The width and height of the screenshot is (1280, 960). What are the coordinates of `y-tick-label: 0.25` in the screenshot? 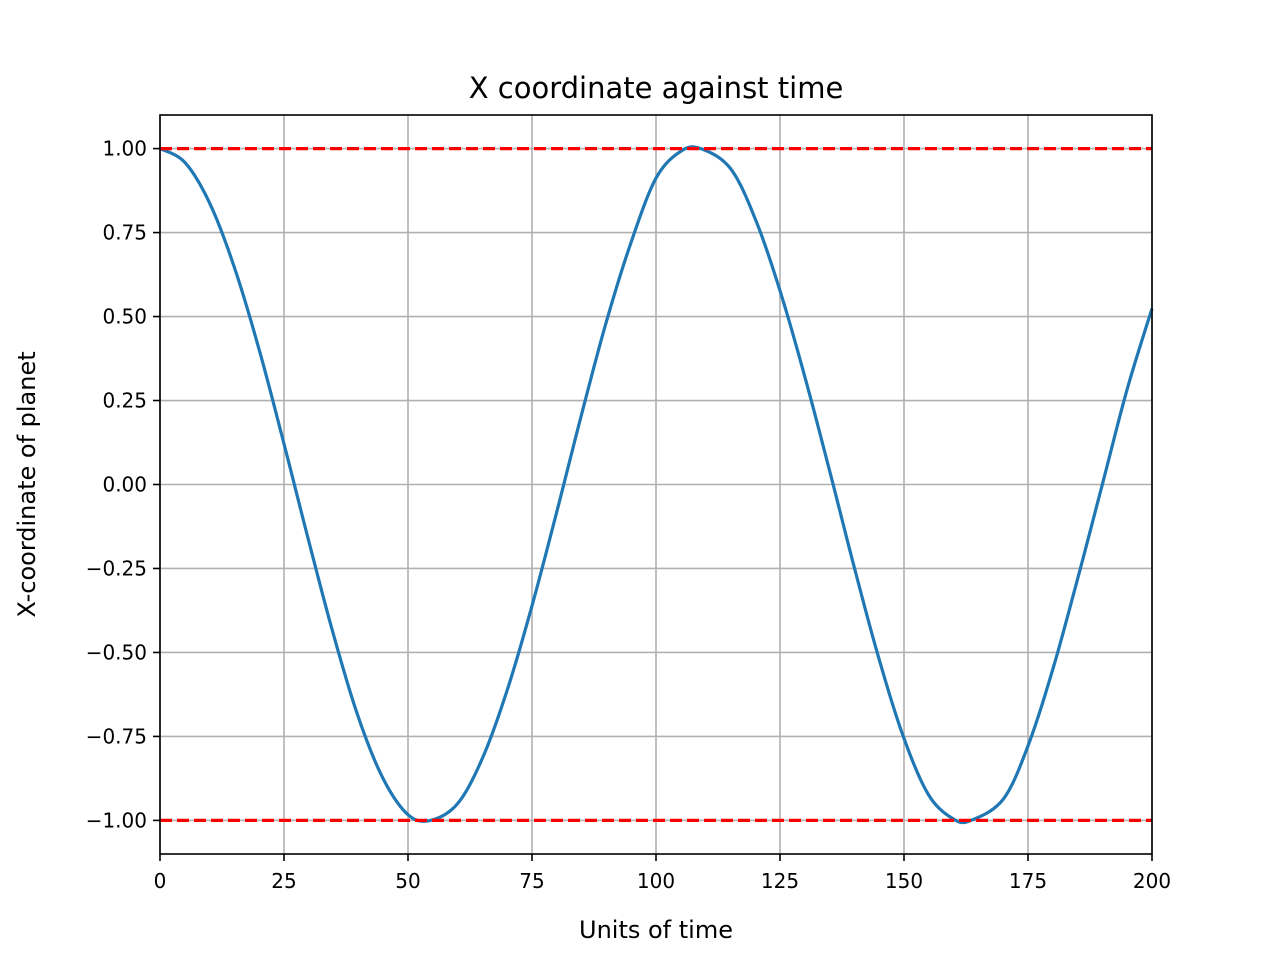 It's located at (124, 401).